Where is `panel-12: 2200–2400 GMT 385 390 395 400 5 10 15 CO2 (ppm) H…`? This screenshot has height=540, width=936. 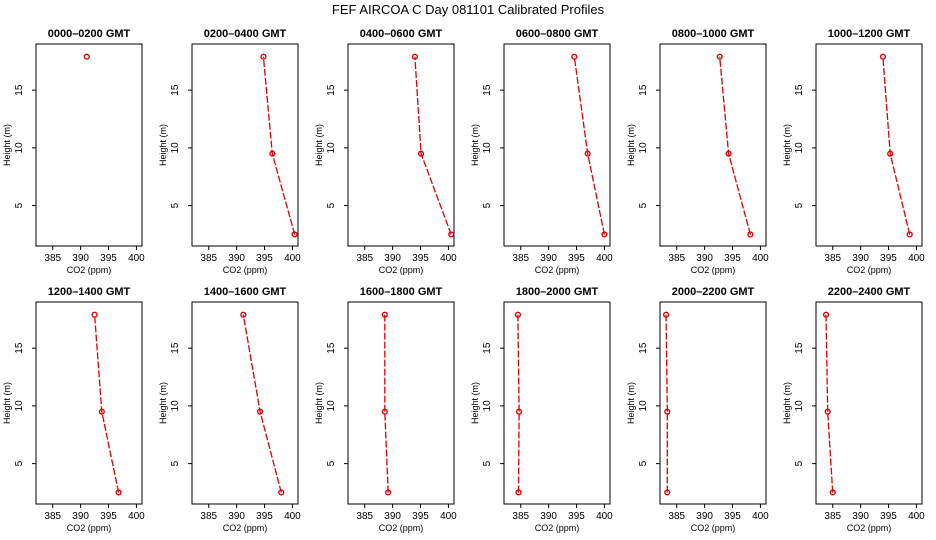
panel-12: 2200–2400 GMT 385 390 395 400 5 10 15 CO2 (ppm) H… is located at coordinates (853, 409).